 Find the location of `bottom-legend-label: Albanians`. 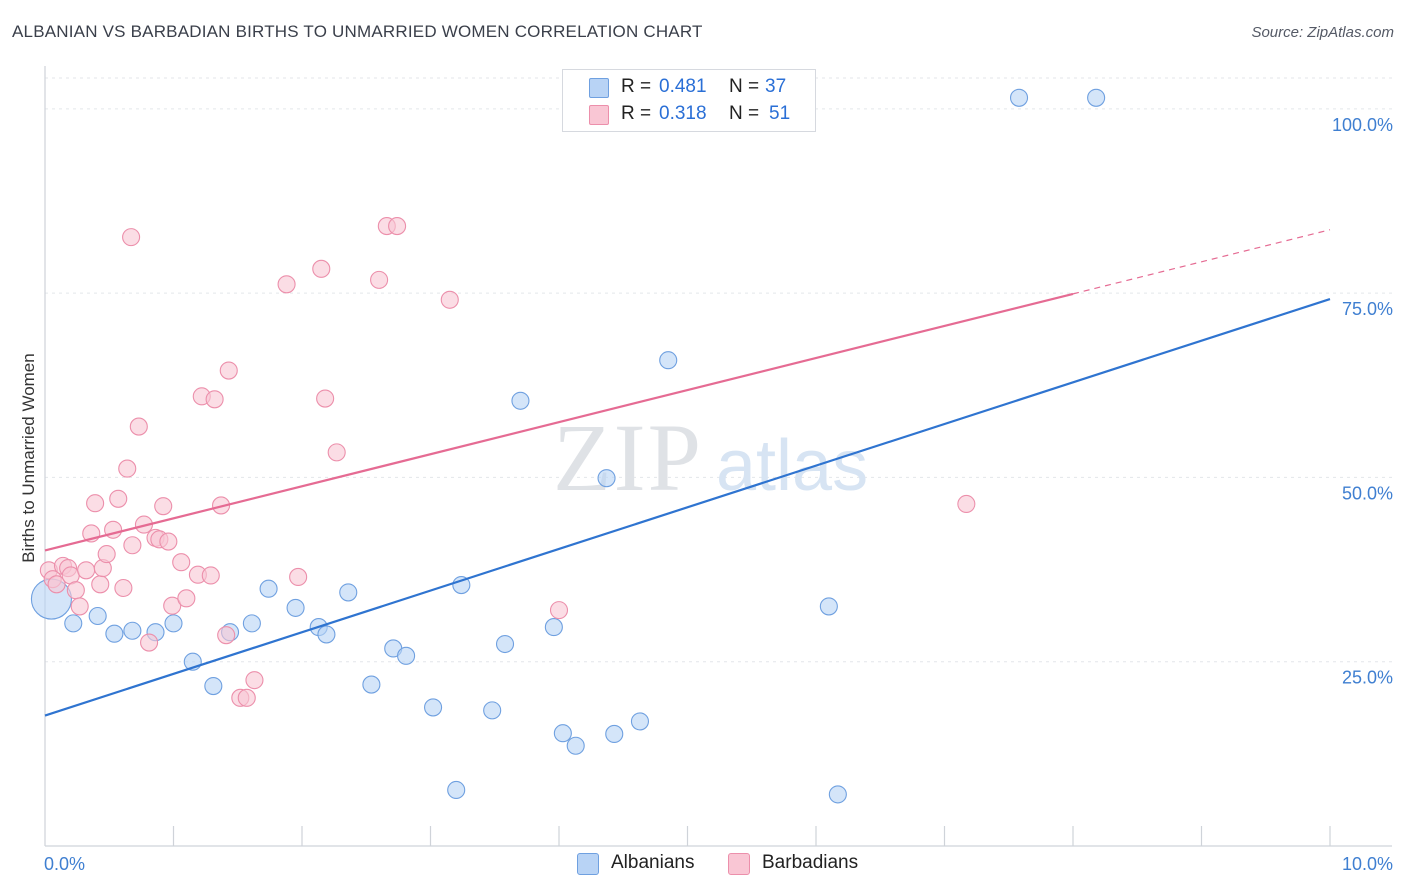

bottom-legend-label: Albanians is located at coordinates (653, 862).